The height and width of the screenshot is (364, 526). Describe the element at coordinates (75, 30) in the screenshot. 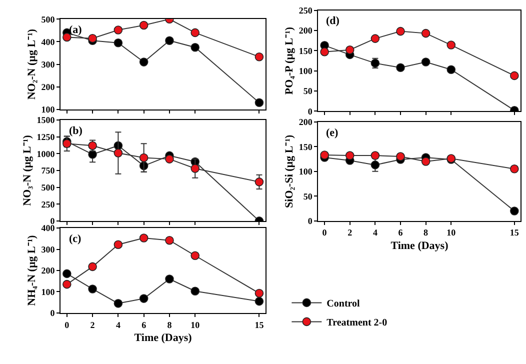

I see `annotation: (a)` at that location.